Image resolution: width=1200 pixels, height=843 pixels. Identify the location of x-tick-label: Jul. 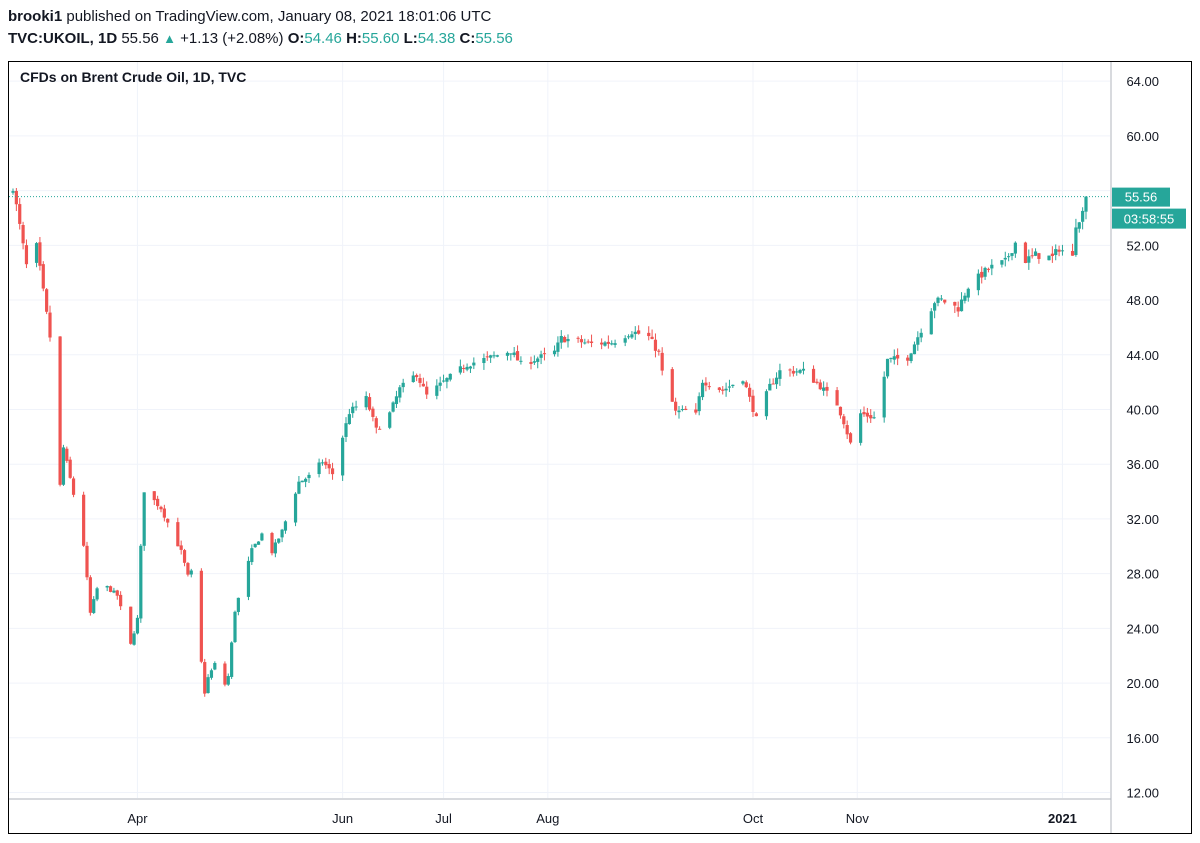
(443, 818).